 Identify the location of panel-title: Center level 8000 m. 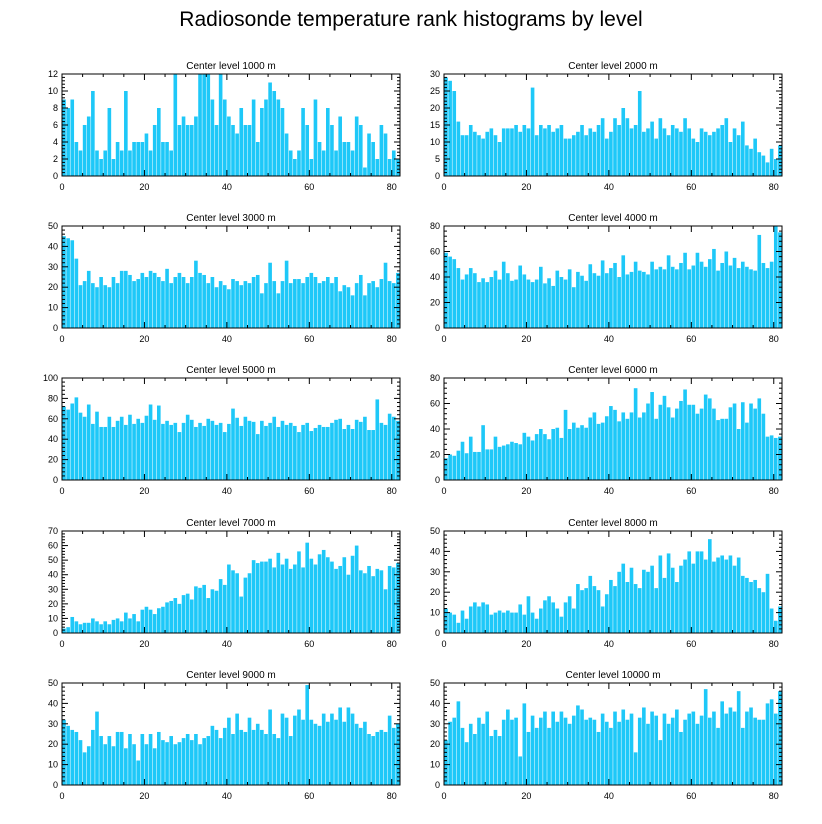
(613, 523).